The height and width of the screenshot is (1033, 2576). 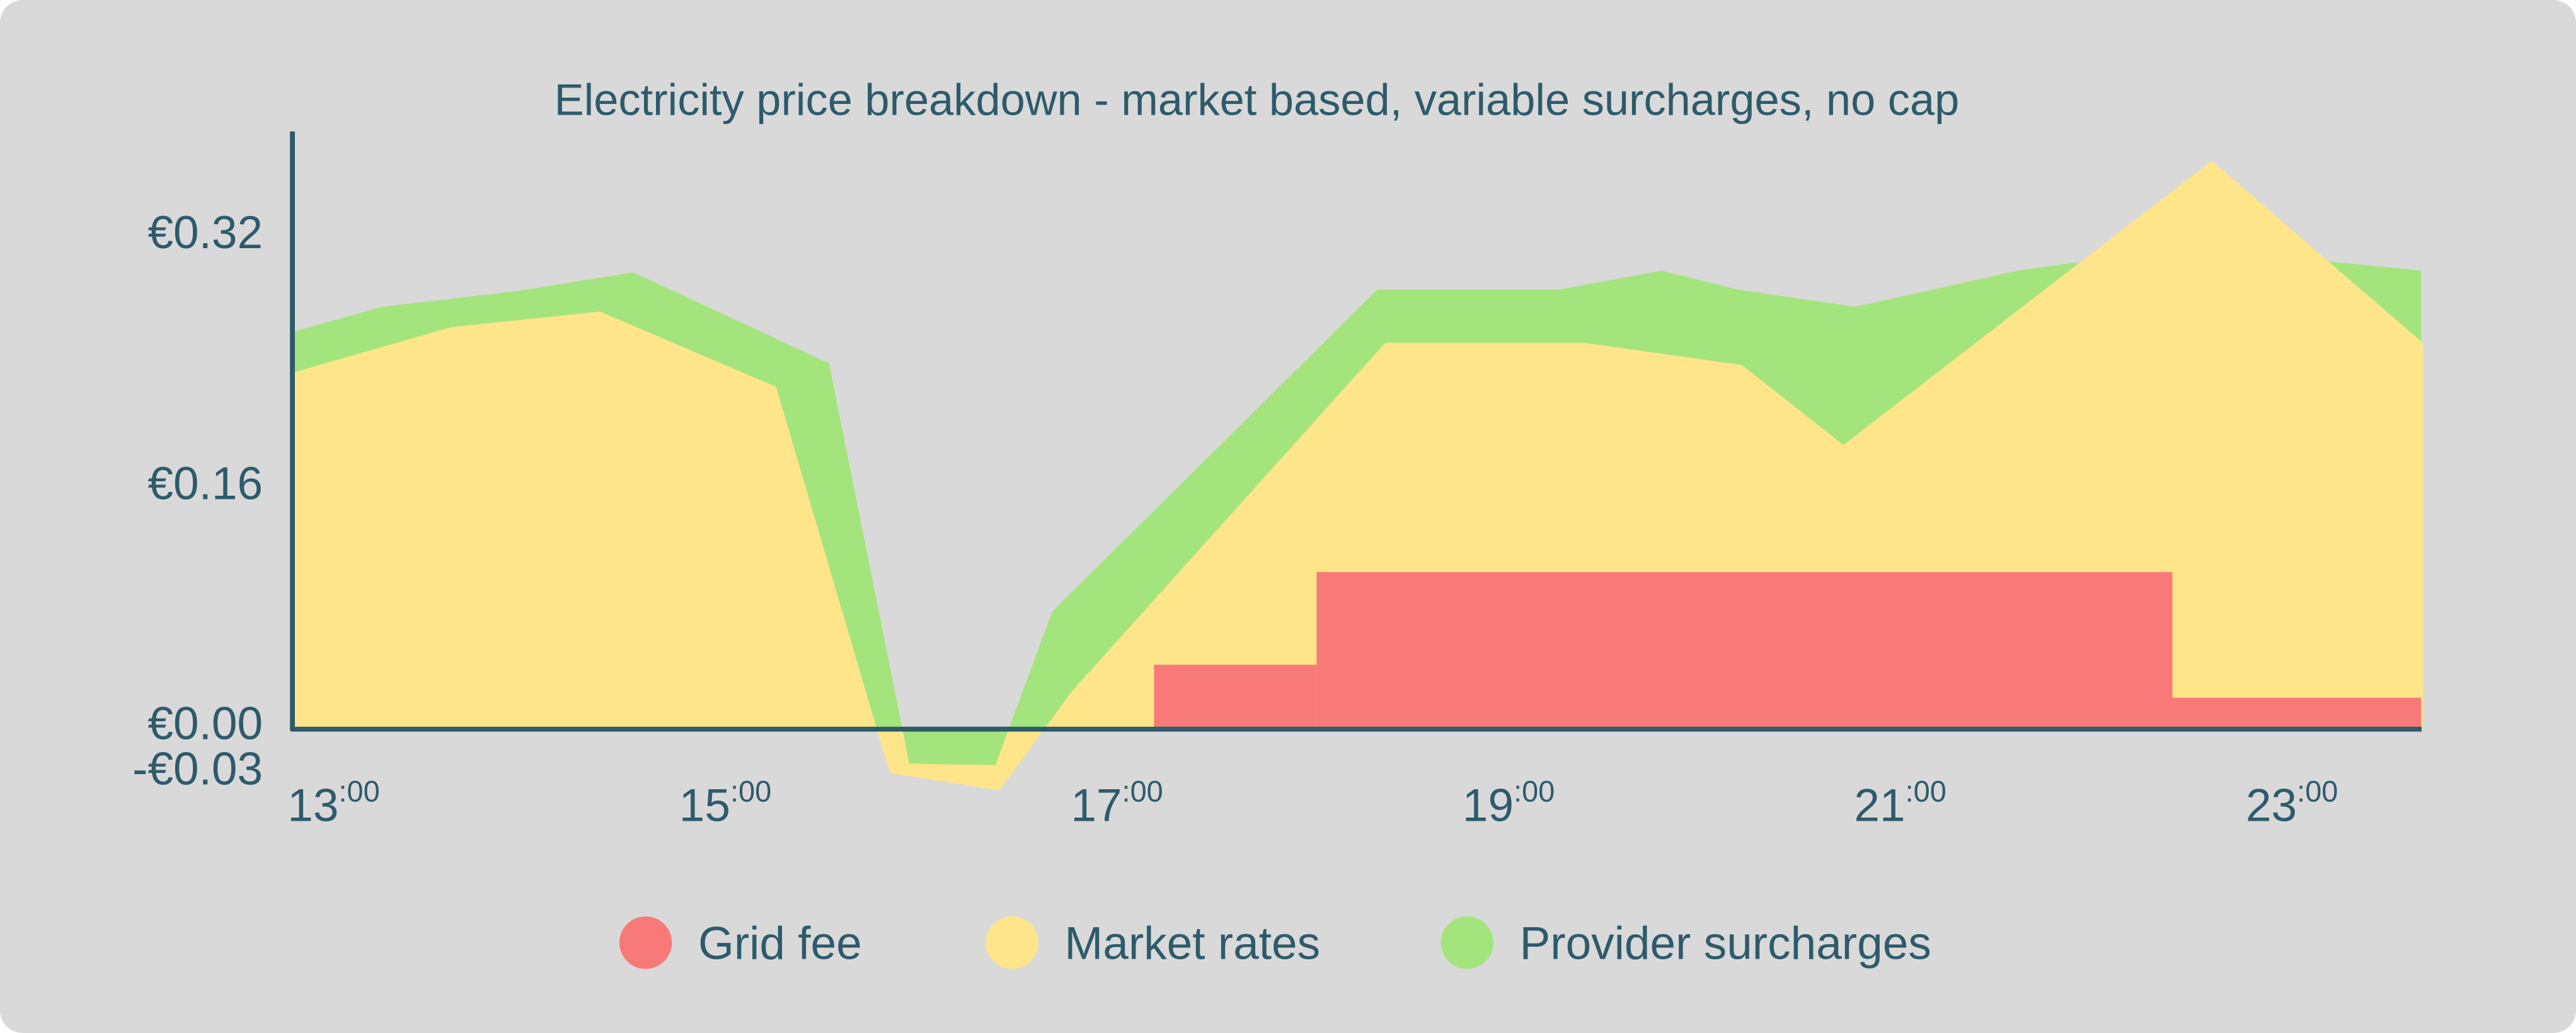 I want to click on y-tick-labels: €0.32 €0.16 €0.00-€0.03, so click(x=197, y=500).